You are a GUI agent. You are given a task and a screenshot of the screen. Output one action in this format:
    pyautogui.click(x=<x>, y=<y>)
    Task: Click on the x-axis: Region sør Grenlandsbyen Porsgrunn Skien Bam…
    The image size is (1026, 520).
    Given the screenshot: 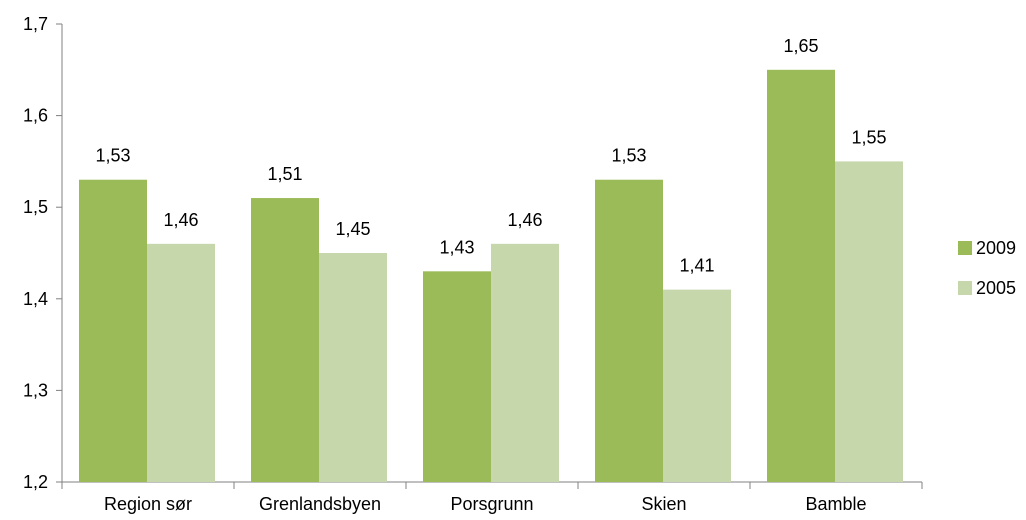 What is the action you would take?
    pyautogui.click(x=492, y=497)
    